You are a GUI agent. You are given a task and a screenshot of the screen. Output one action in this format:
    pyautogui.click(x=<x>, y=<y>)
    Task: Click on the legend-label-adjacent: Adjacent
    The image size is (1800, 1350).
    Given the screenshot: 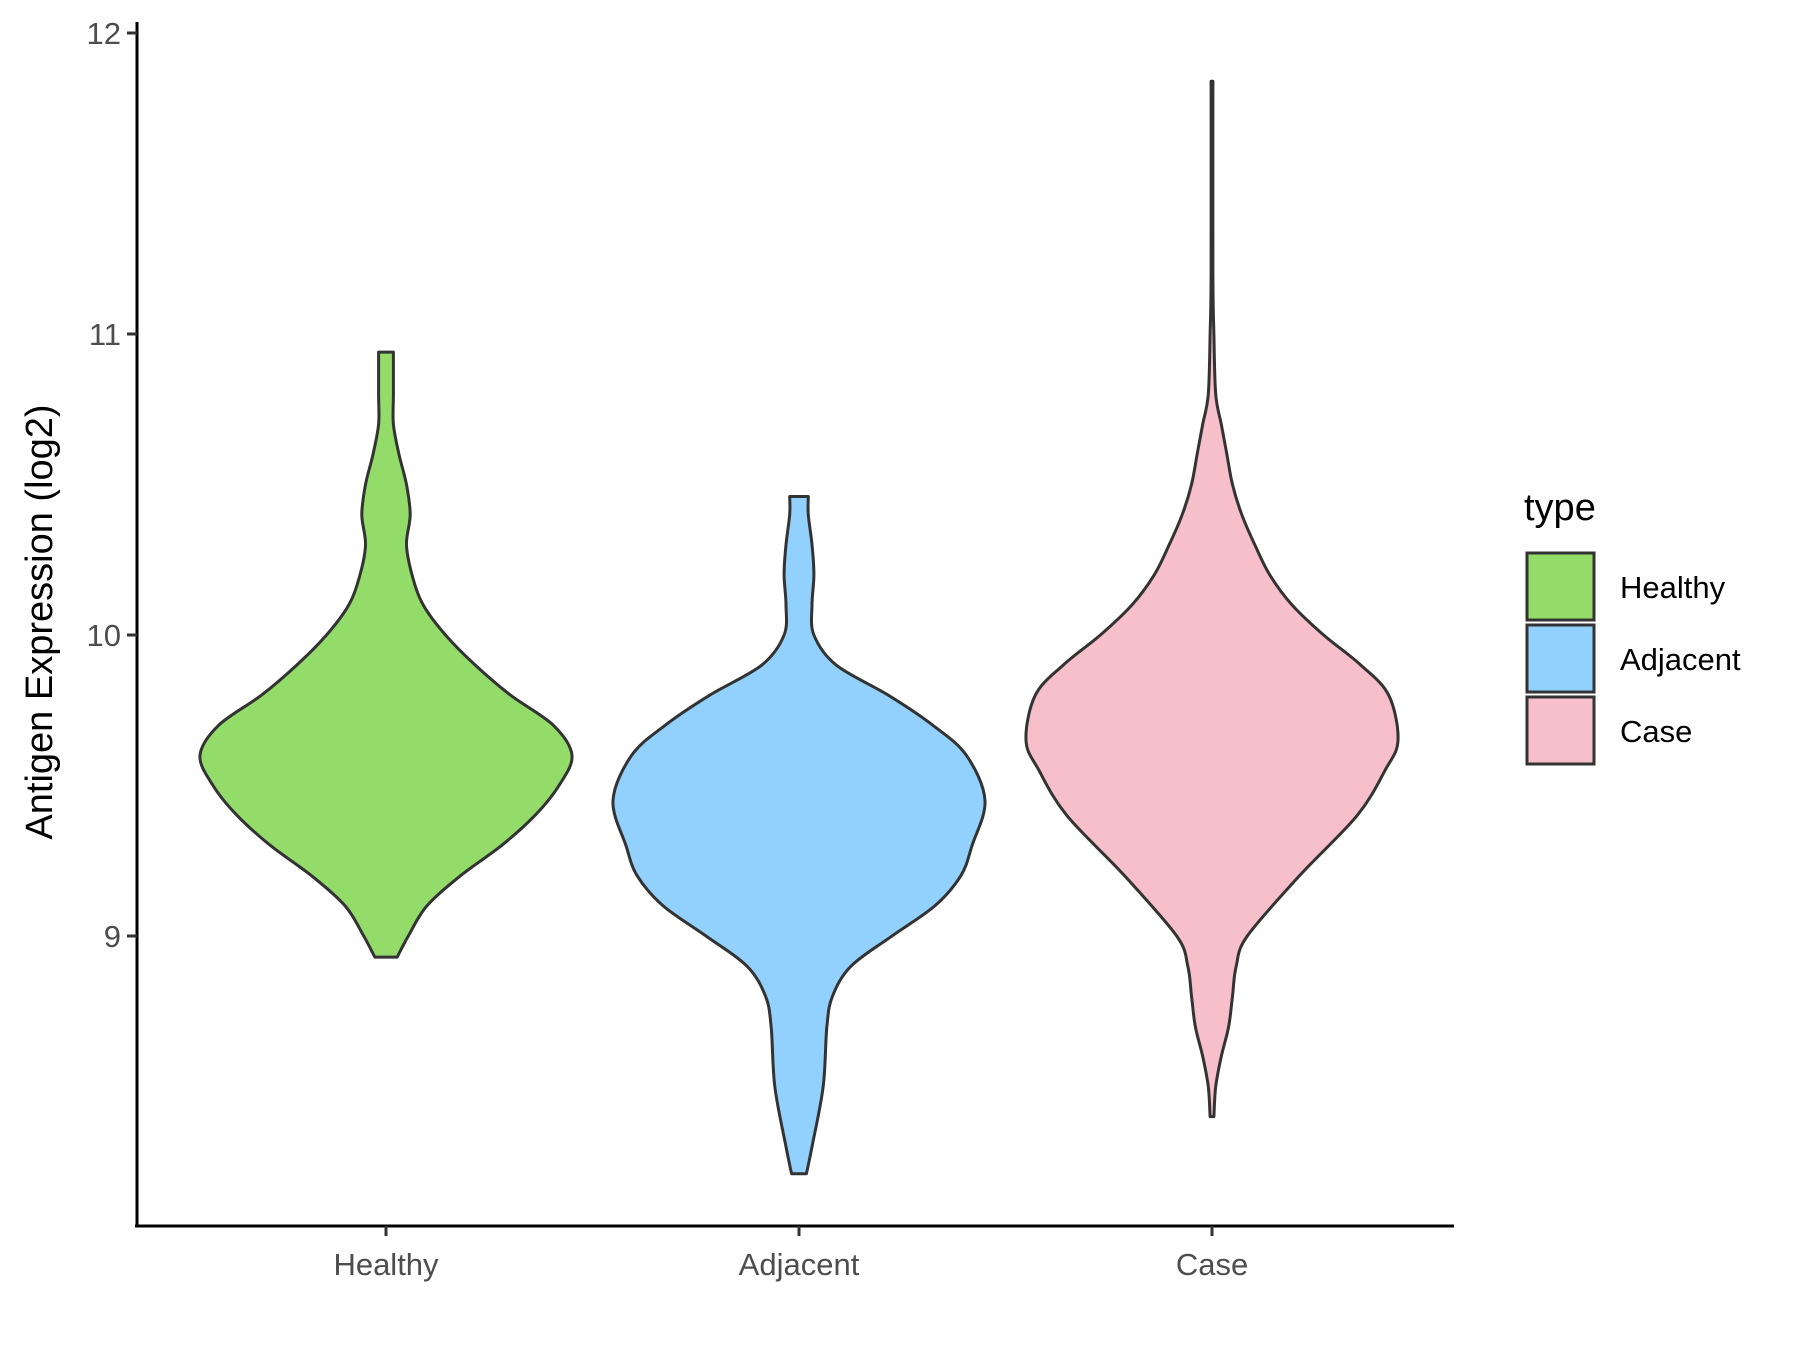 What is the action you would take?
    pyautogui.click(x=1680, y=659)
    